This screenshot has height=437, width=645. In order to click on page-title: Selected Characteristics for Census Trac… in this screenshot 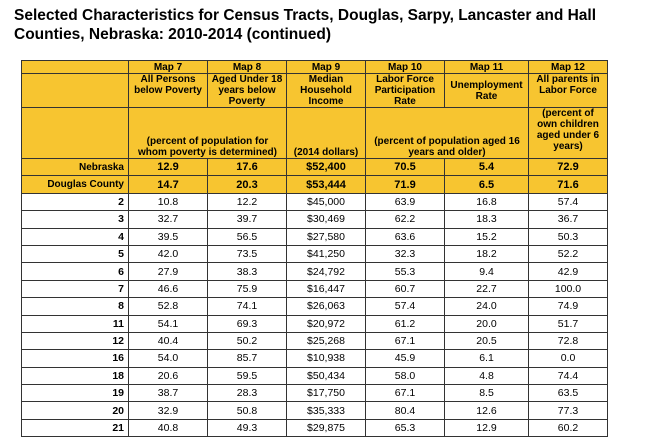, I will do `click(305, 25)`.